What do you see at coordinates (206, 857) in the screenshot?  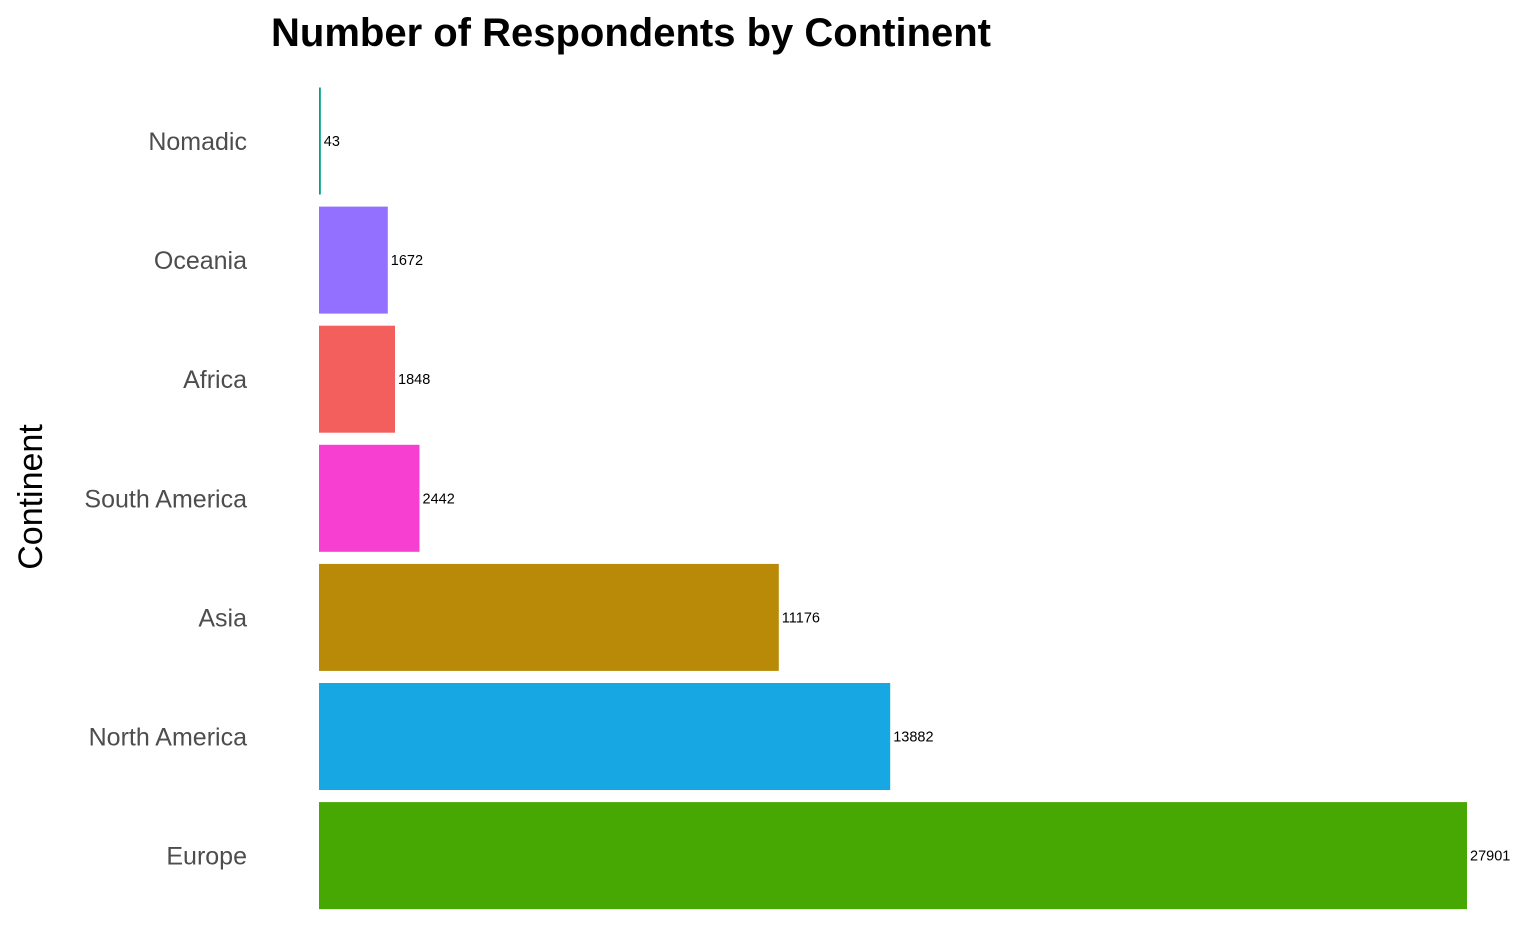 I see `y-tick-label-europe: Europe` at bounding box center [206, 857].